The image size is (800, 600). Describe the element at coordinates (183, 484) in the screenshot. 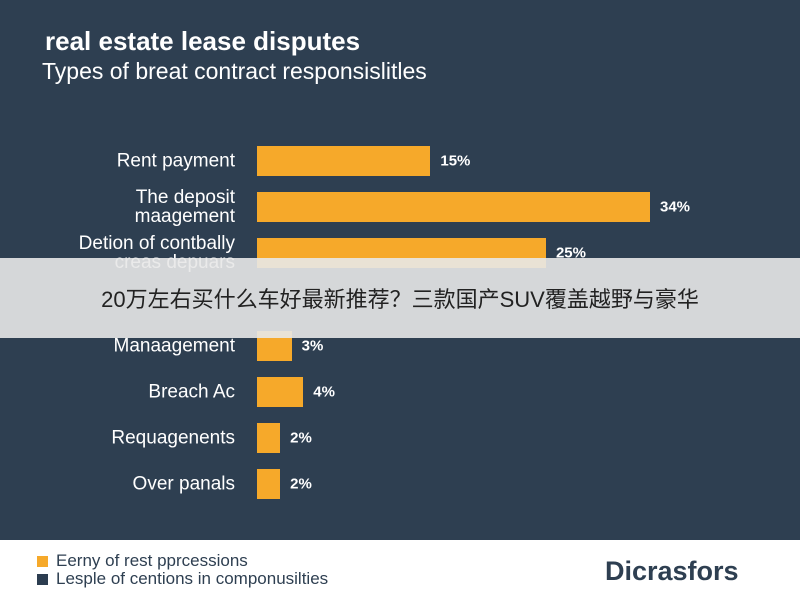

I see `category-label: Over panals` at that location.